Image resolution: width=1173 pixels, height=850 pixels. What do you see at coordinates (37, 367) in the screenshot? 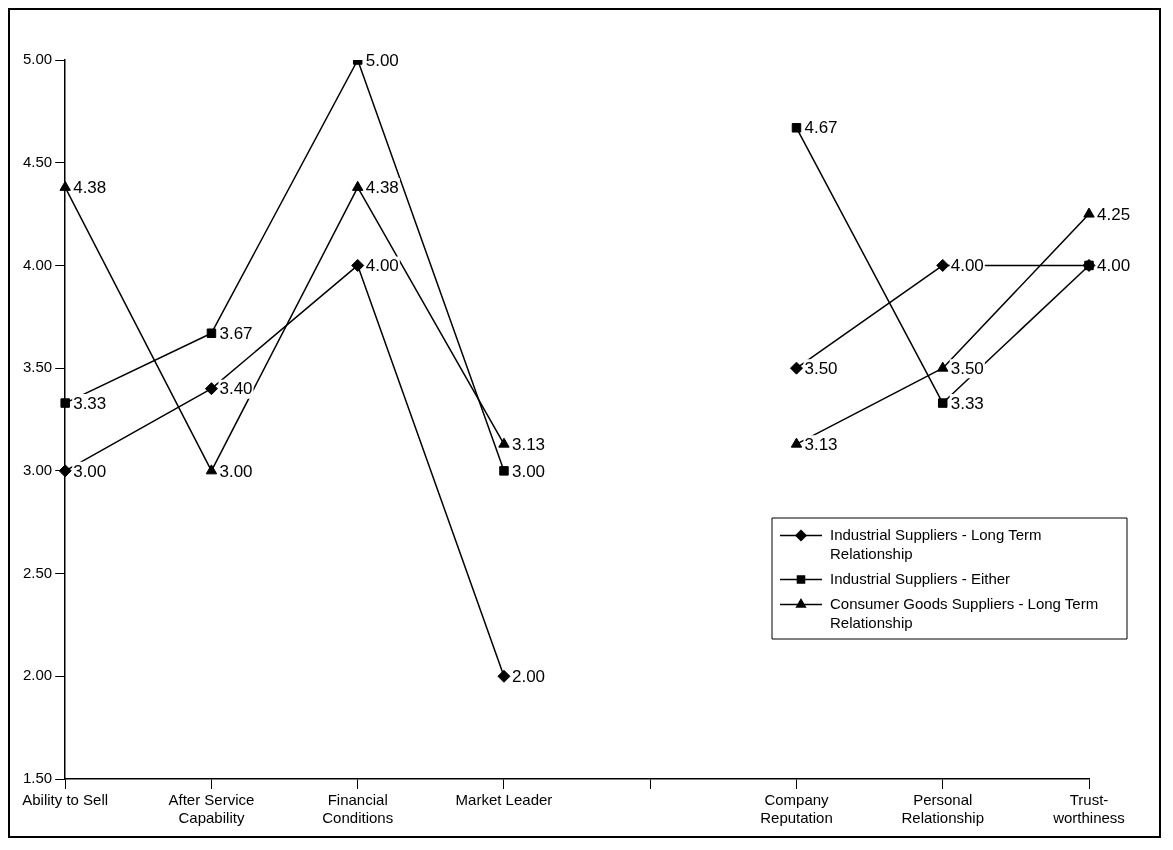
I see `y-tick-label: 3.50` at bounding box center [37, 367].